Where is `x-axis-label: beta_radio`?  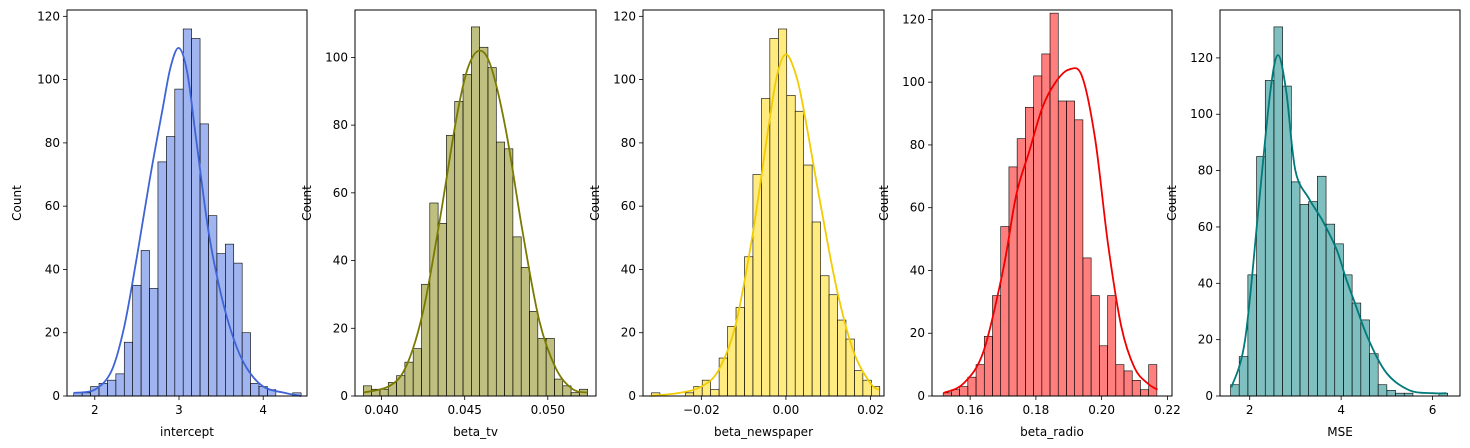
x-axis-label: beta_radio is located at coordinates (1052, 432).